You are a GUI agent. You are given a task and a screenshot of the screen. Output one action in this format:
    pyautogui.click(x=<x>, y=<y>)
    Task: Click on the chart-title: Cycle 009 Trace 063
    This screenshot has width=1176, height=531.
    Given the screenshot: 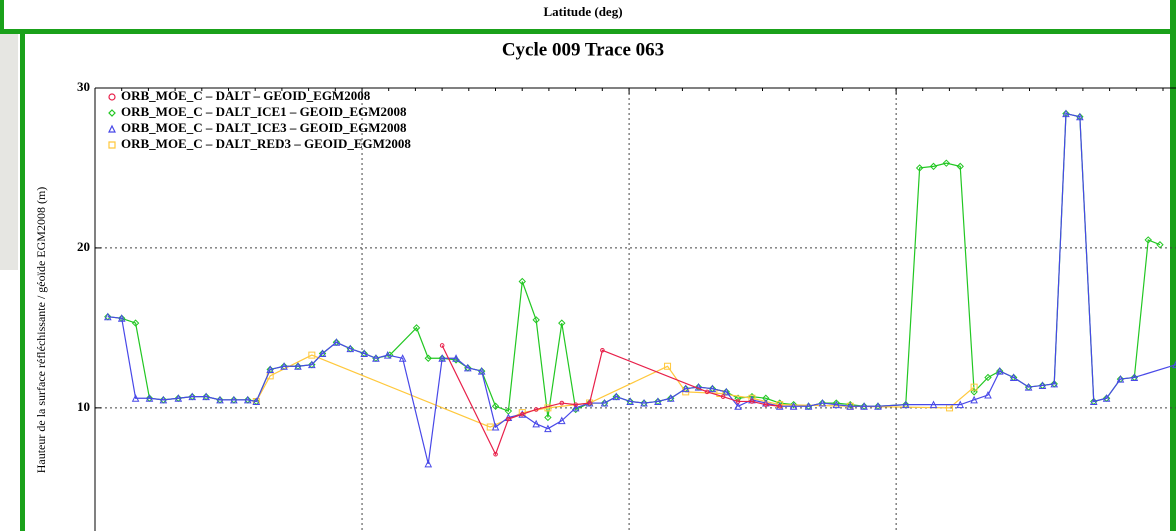 What is the action you would take?
    pyautogui.click(x=583, y=49)
    